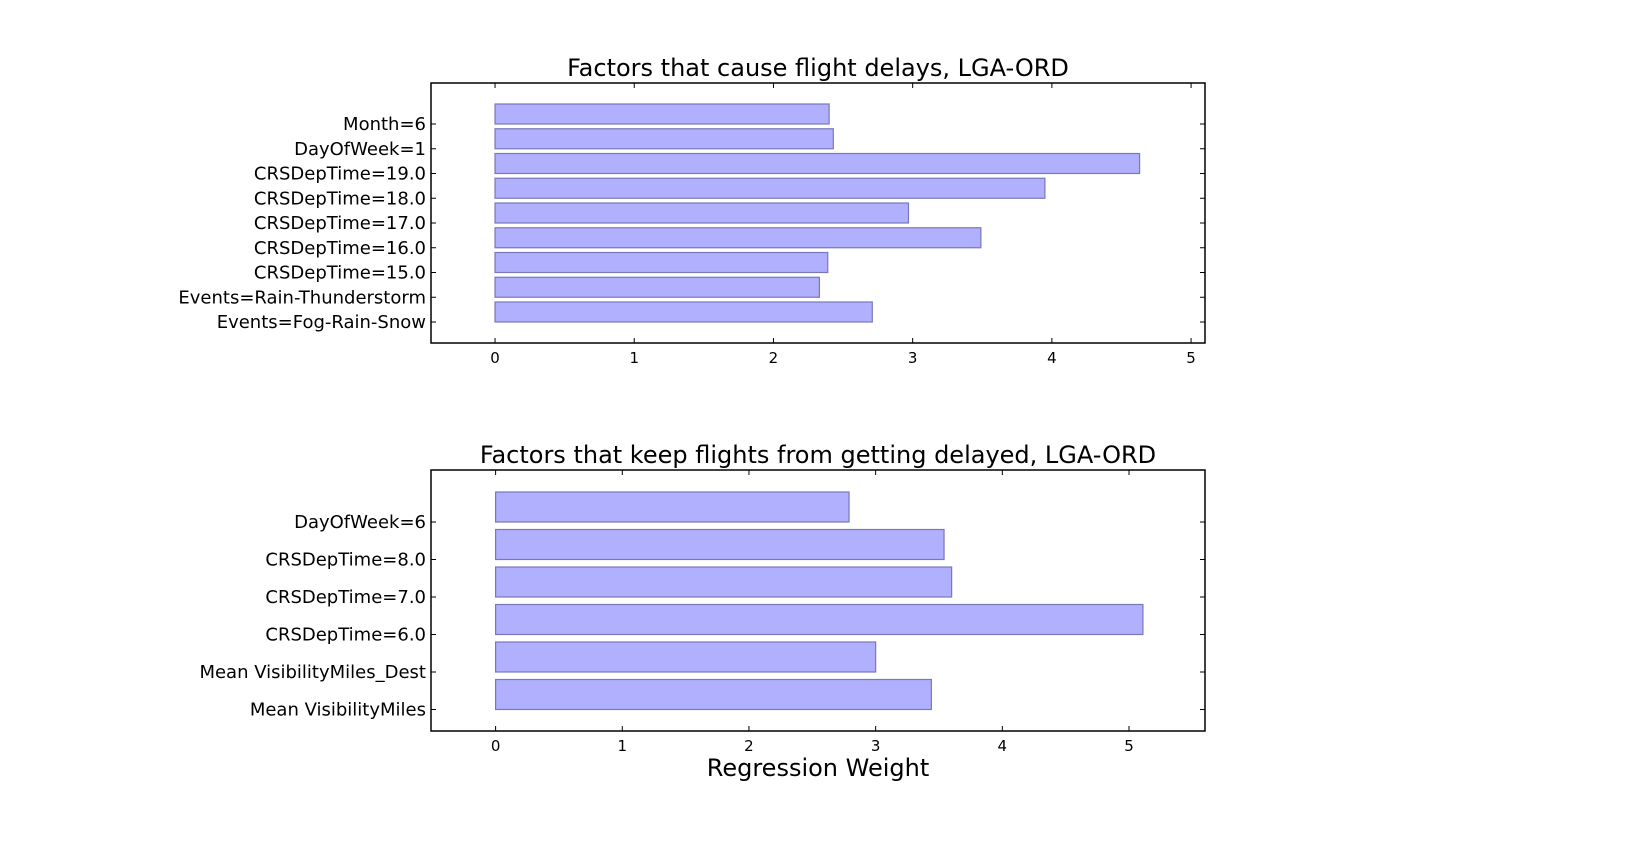  What do you see at coordinates (360, 149) in the screenshot?
I see `y-tick-label: DayOfWeek=1` at bounding box center [360, 149].